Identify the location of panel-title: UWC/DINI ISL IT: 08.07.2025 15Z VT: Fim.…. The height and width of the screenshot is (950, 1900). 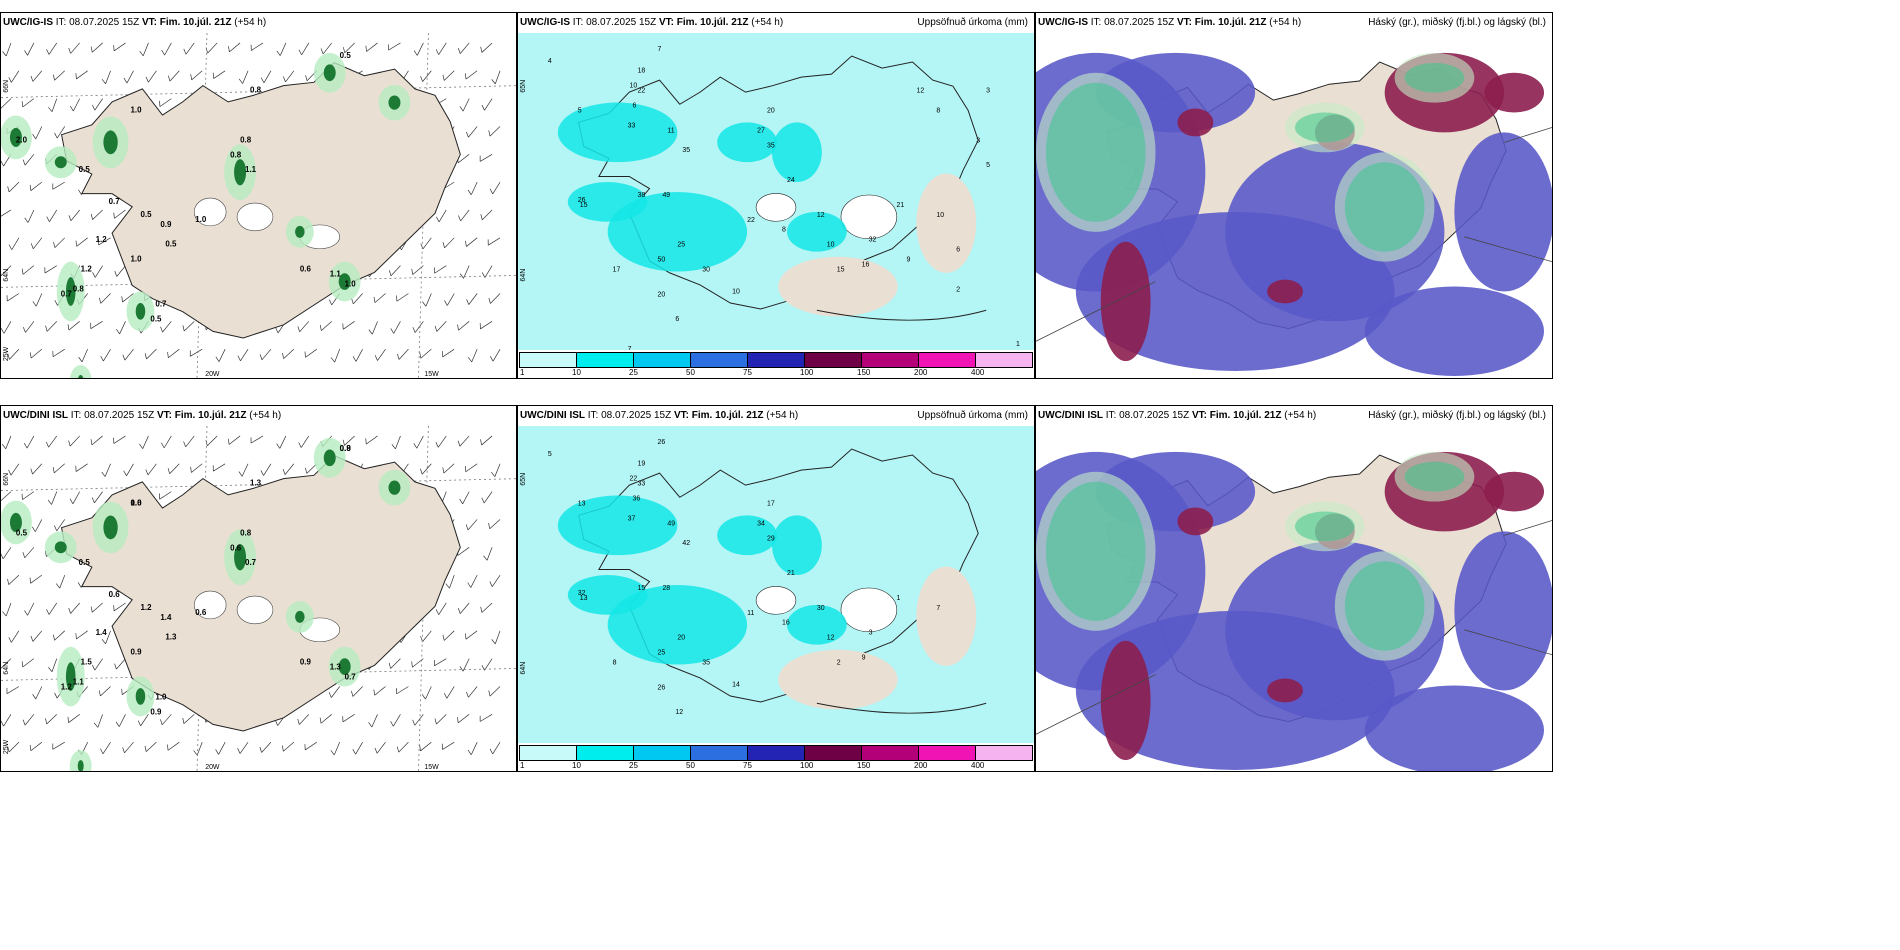
(776, 416).